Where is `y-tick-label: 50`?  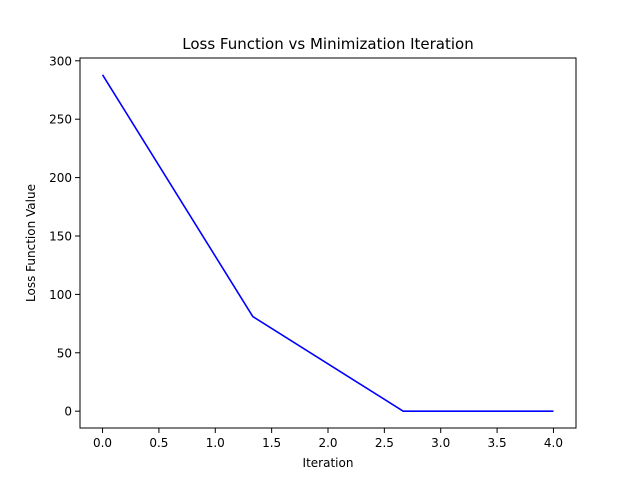 y-tick-label: 50 is located at coordinates (64, 353).